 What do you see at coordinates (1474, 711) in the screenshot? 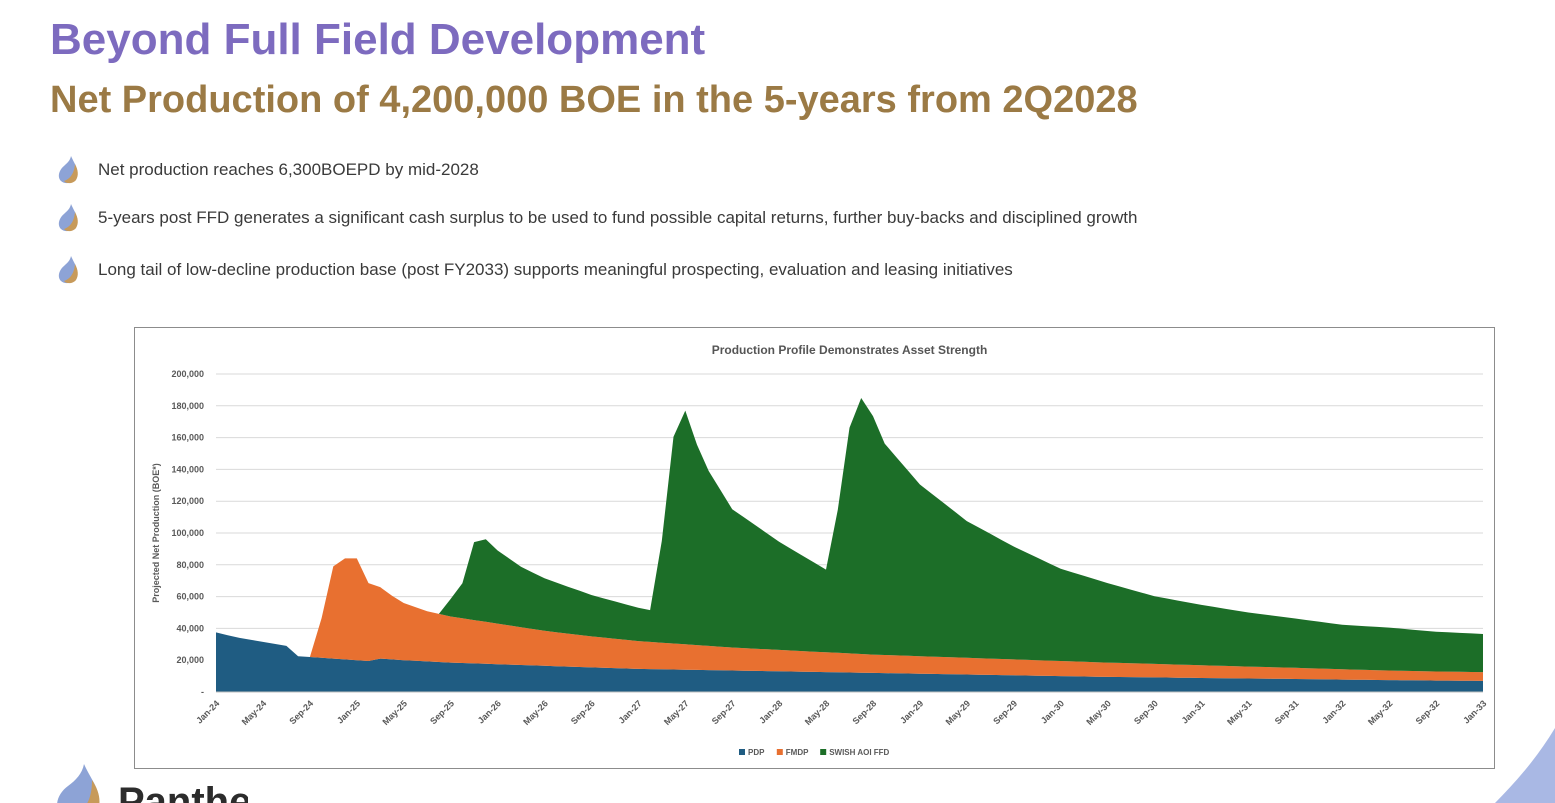
I see `x-tick-label: Jan-33` at bounding box center [1474, 711].